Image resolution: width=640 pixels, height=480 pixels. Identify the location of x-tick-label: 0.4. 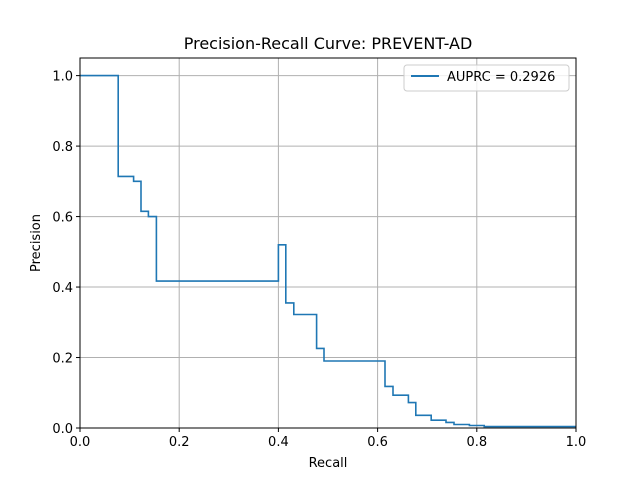
(278, 442).